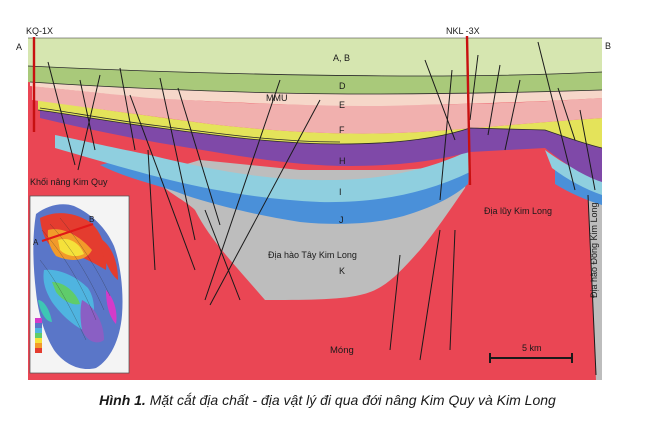  What do you see at coordinates (342, 86) in the screenshot?
I see `horizon-label-d: D` at bounding box center [342, 86].